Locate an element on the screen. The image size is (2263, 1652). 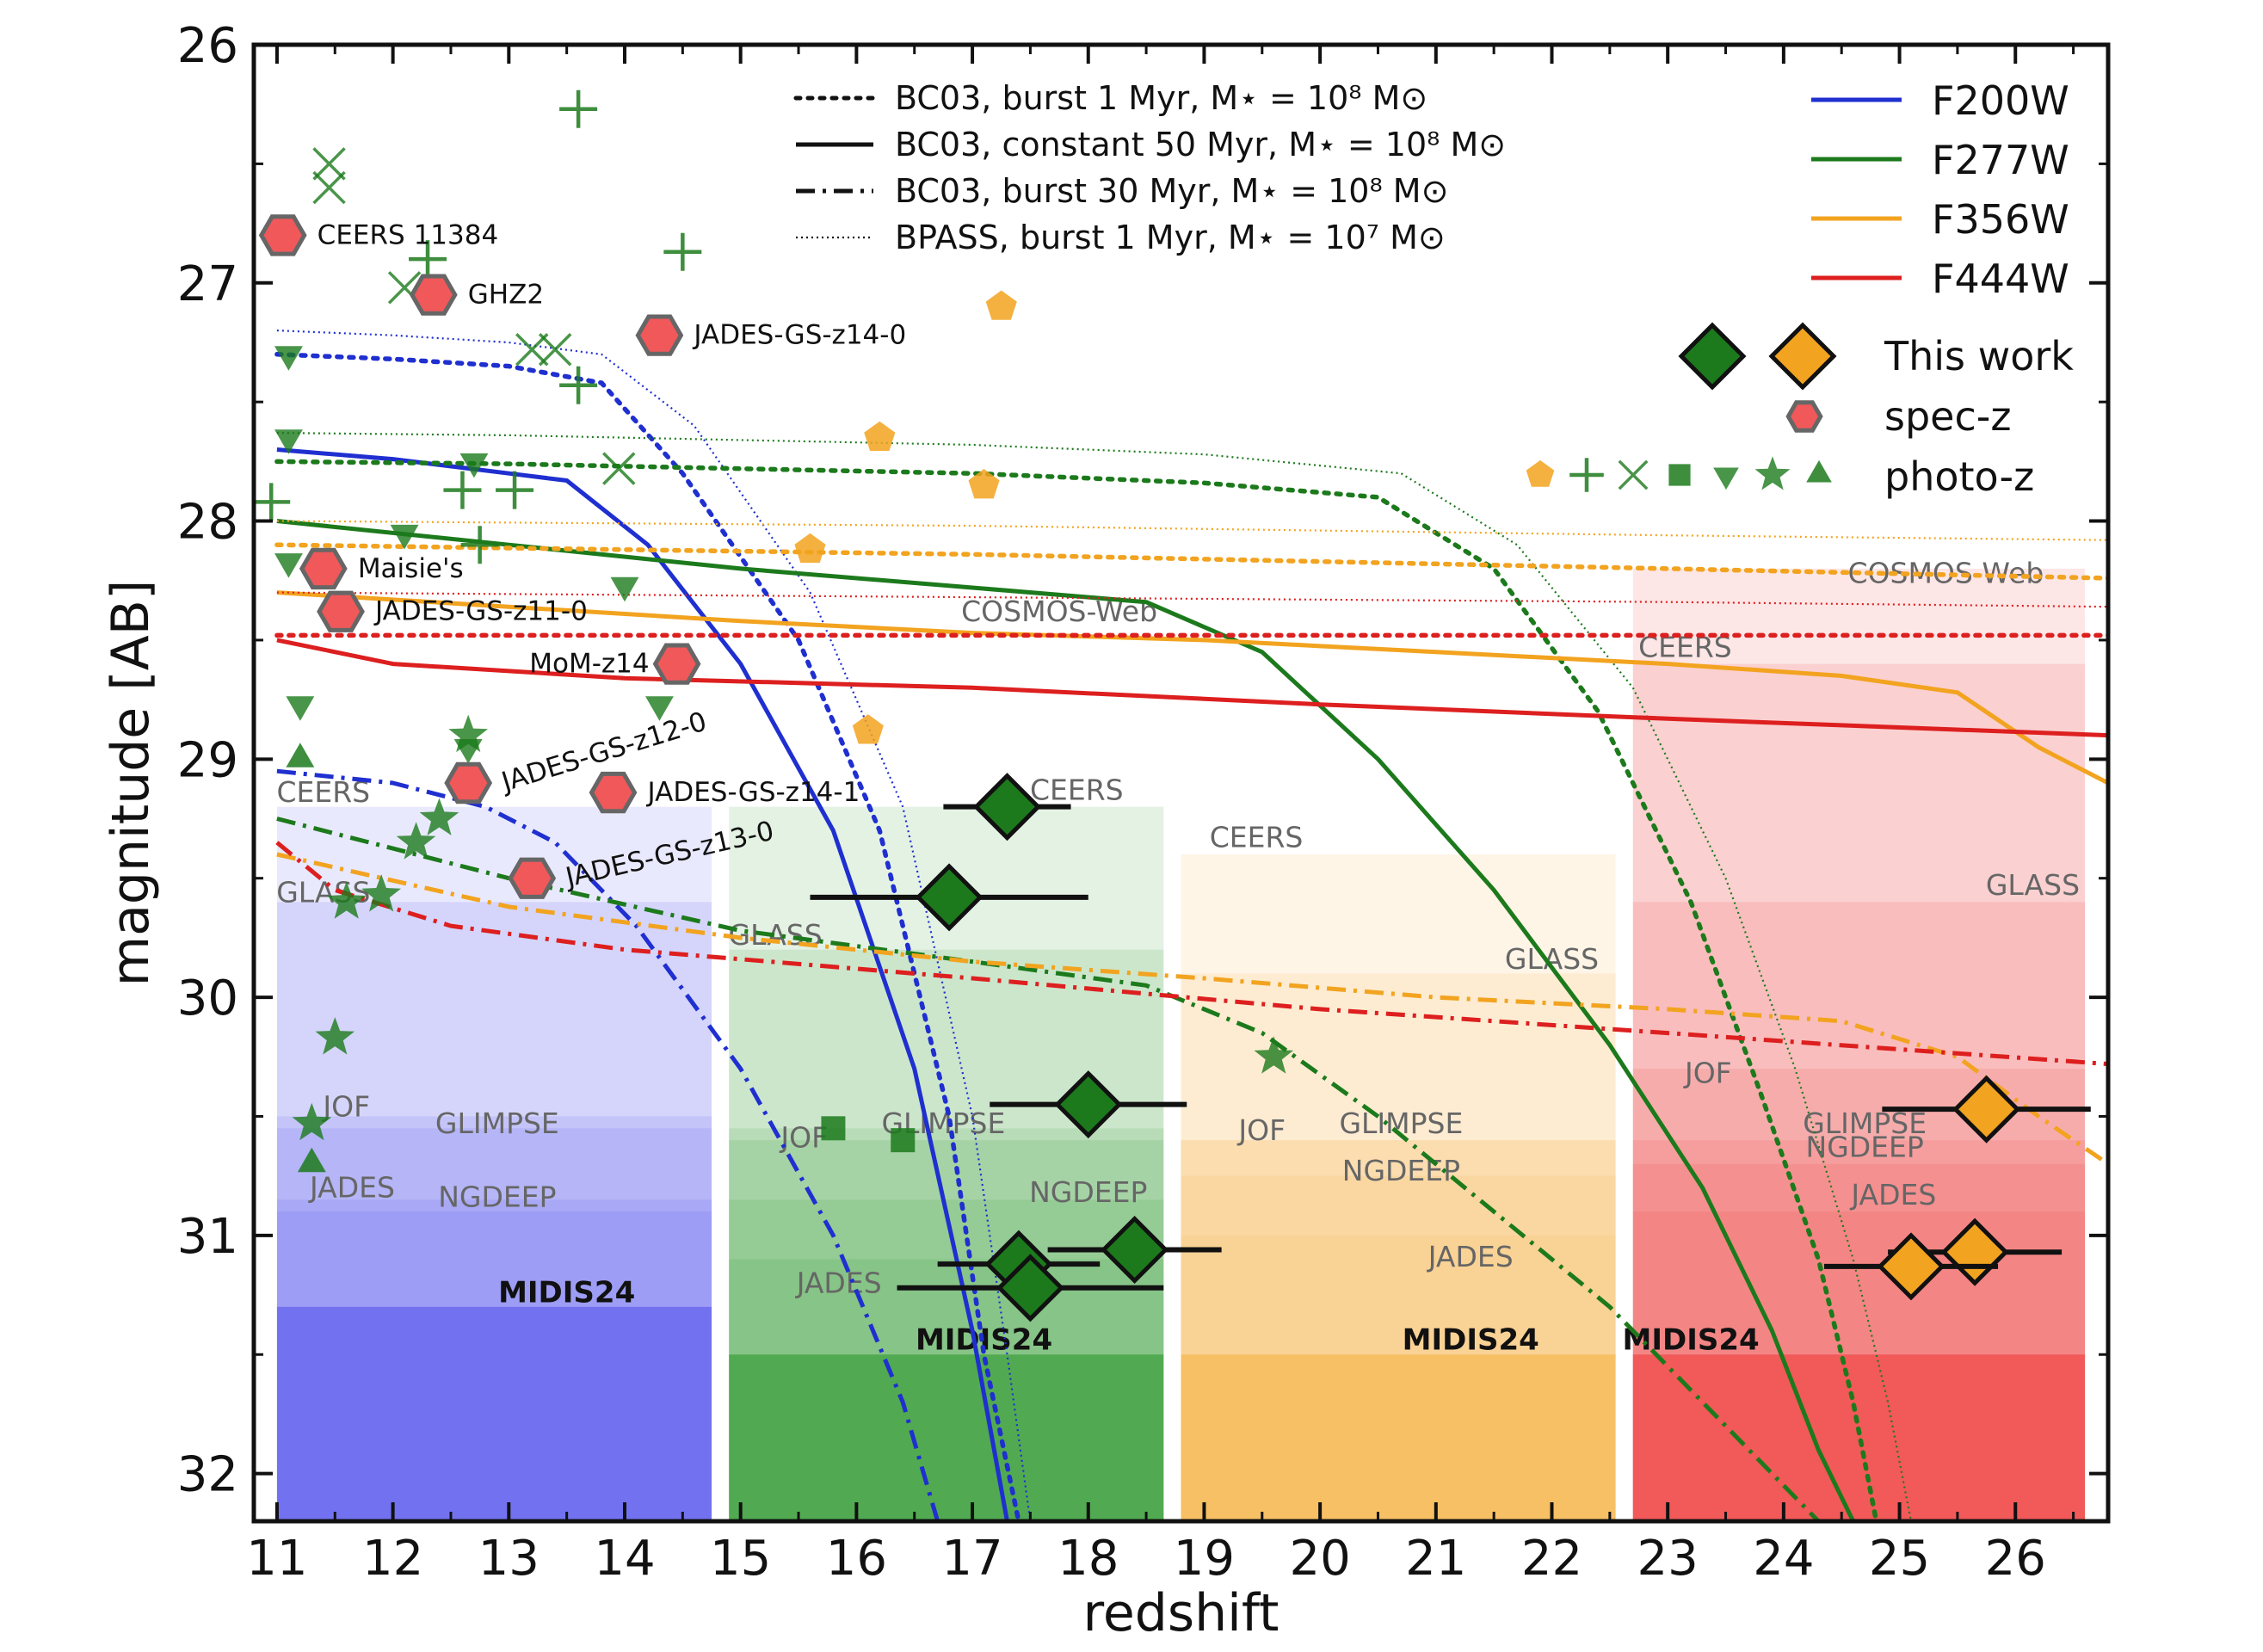
legend-filter-label: F277W is located at coordinates (2000, 160).